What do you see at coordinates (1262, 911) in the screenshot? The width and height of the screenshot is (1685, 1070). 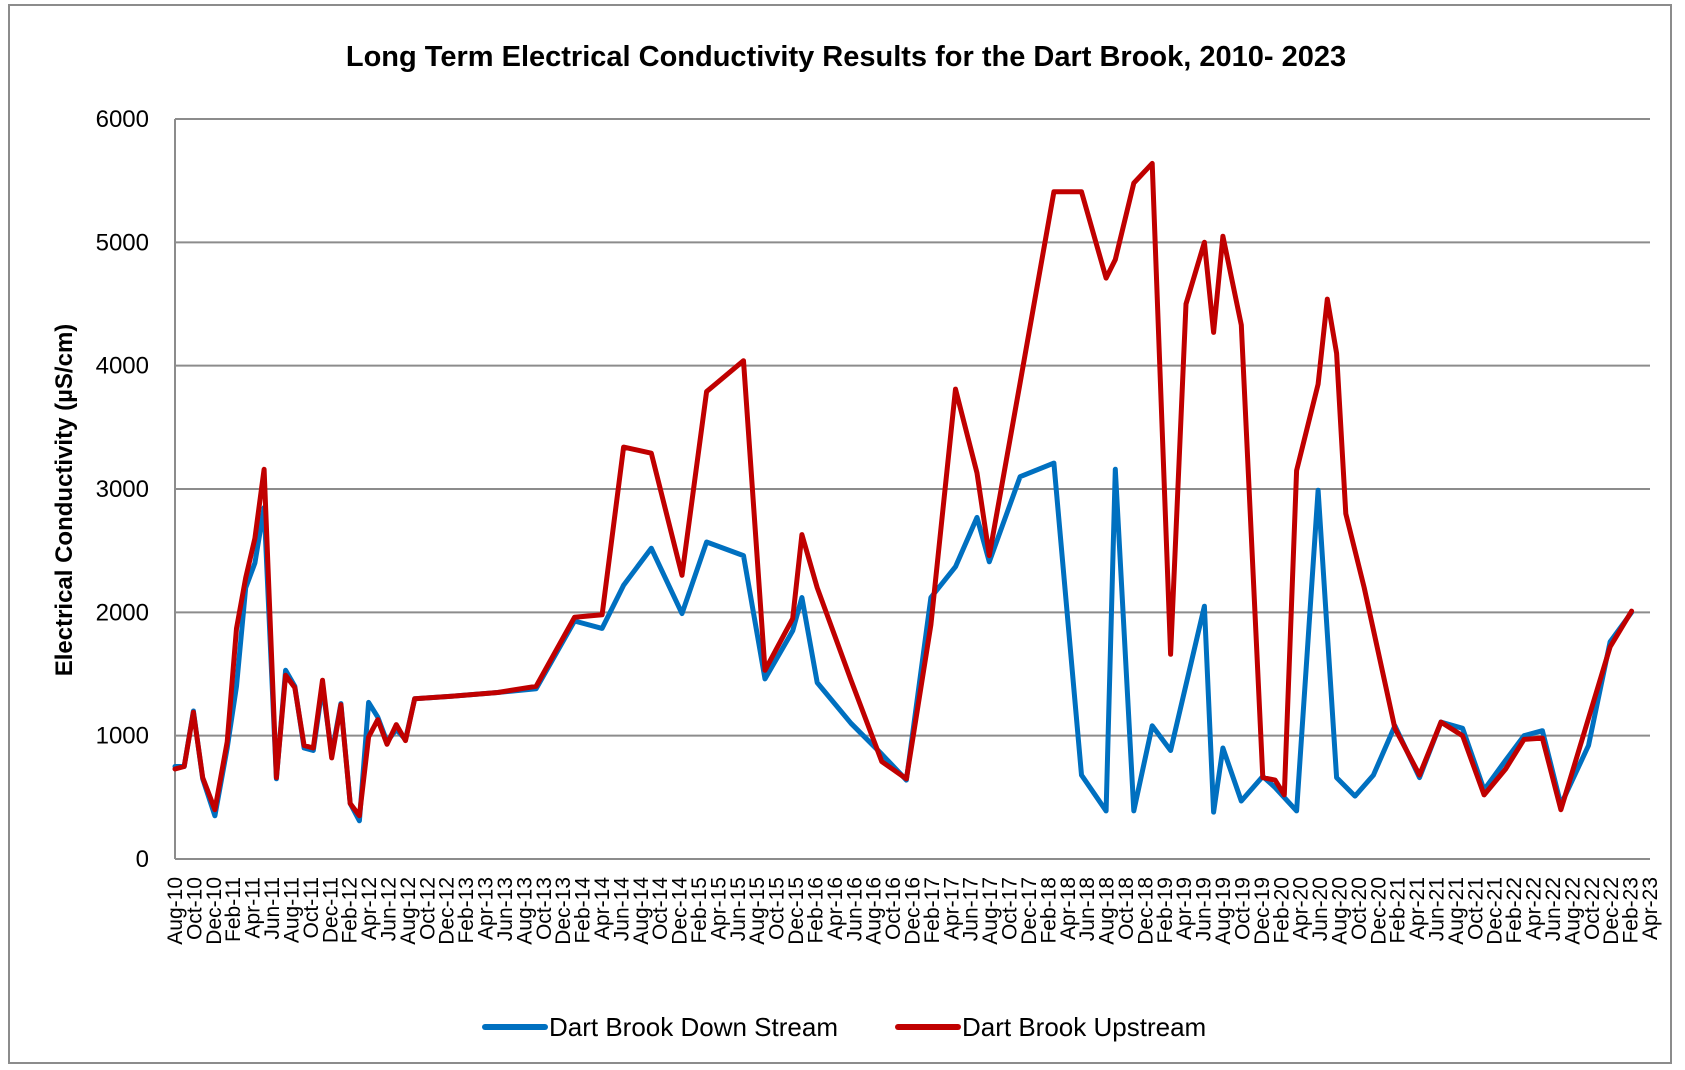 I see `x-tick-label: Dec-19` at bounding box center [1262, 911].